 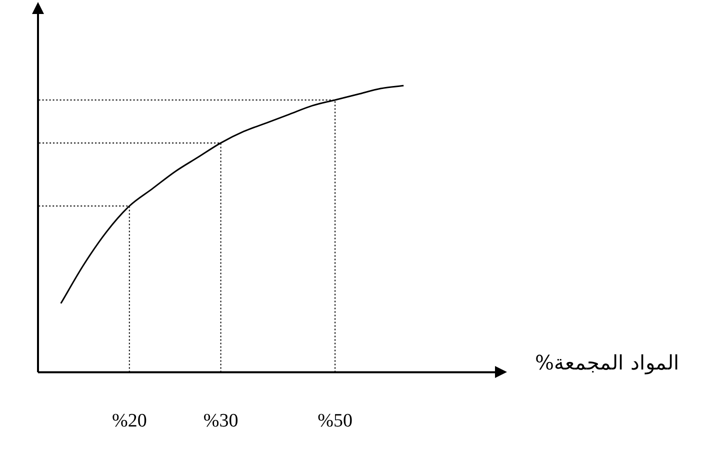 I want to click on x-tick-label: %20, so click(x=129, y=421).